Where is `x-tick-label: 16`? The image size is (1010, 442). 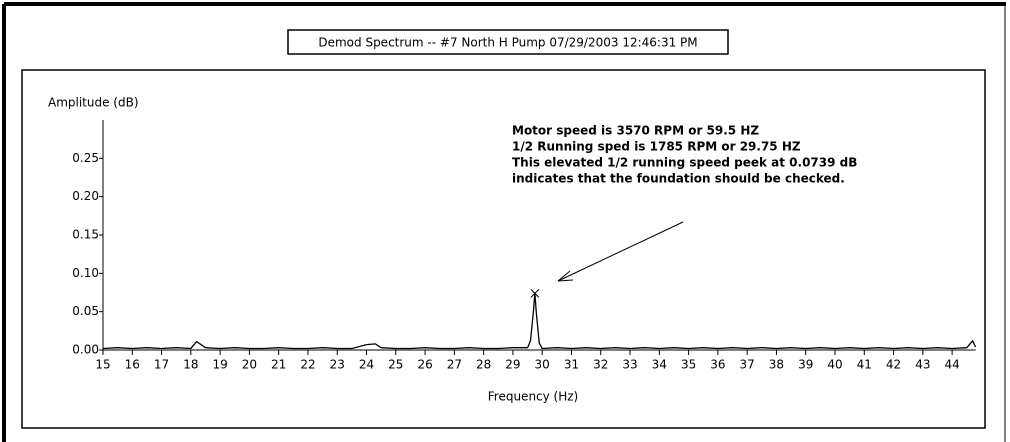 x-tick-label: 16 is located at coordinates (132, 365).